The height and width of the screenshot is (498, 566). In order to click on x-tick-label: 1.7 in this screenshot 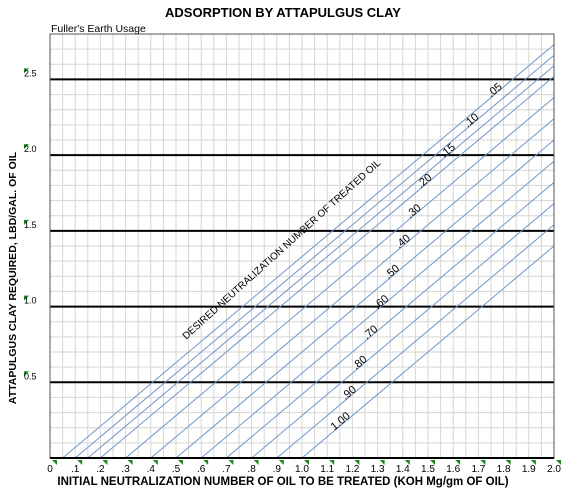, I will do `click(478, 469)`.